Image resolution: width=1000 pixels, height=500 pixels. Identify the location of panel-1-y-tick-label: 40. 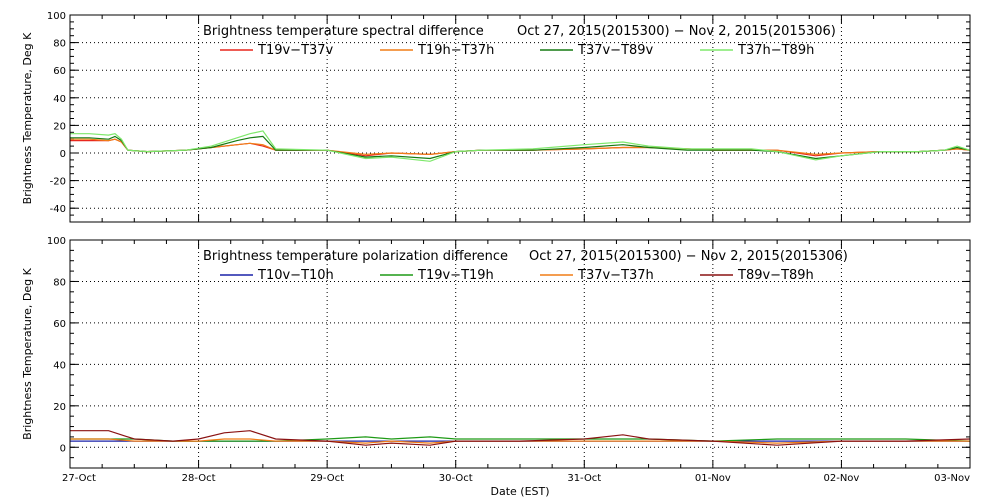
(59, 99).